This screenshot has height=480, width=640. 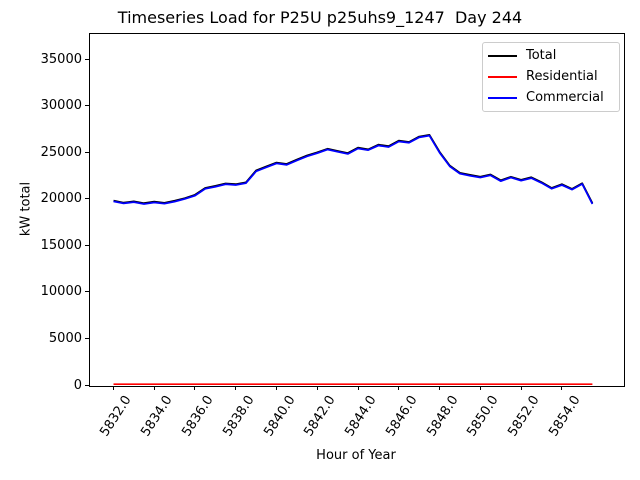 What do you see at coordinates (562, 76) in the screenshot?
I see `legend-label: Residential` at bounding box center [562, 76].